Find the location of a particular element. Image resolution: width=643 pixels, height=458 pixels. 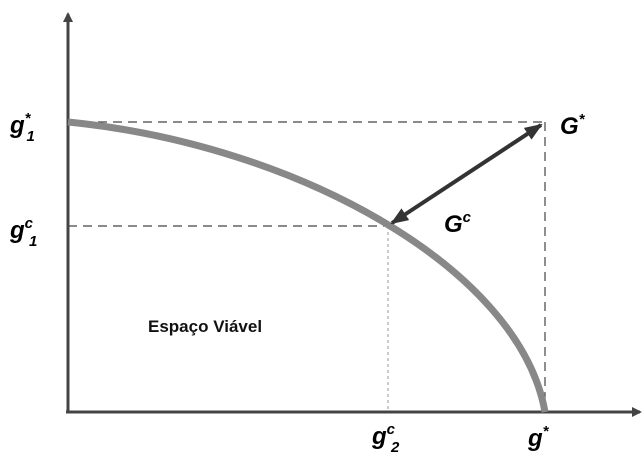

label: g* 1 is located at coordinates (22, 127).